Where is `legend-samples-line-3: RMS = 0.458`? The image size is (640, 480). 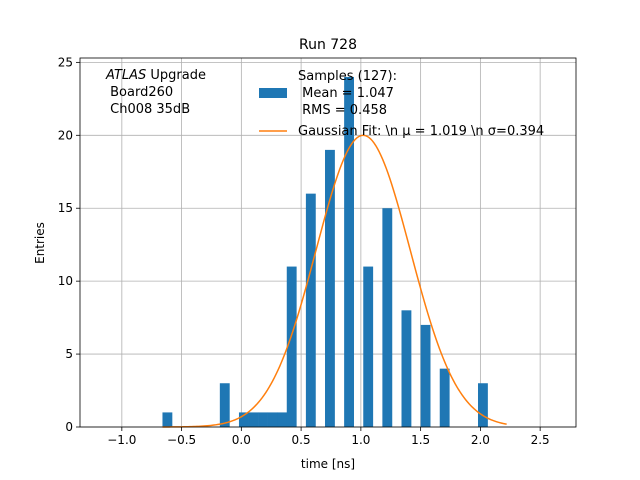
legend-samples-line-3: RMS = 0.458 is located at coordinates (342, 110).